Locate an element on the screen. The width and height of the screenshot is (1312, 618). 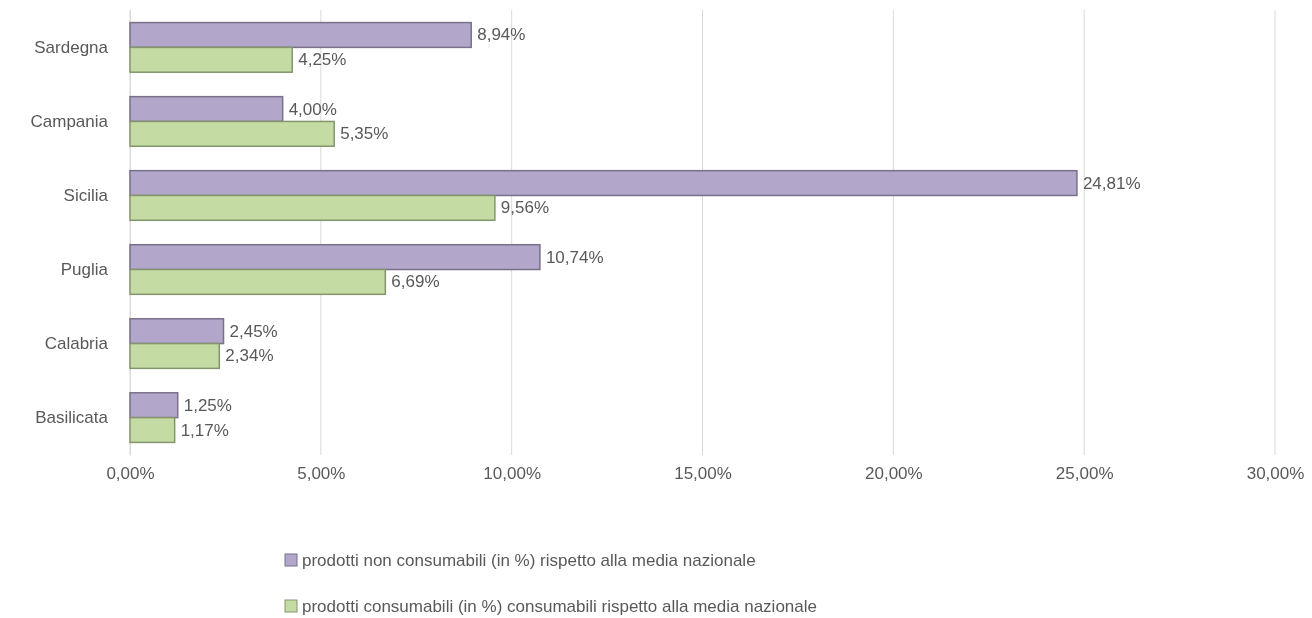
data-label: 8,94% is located at coordinates (501, 35).